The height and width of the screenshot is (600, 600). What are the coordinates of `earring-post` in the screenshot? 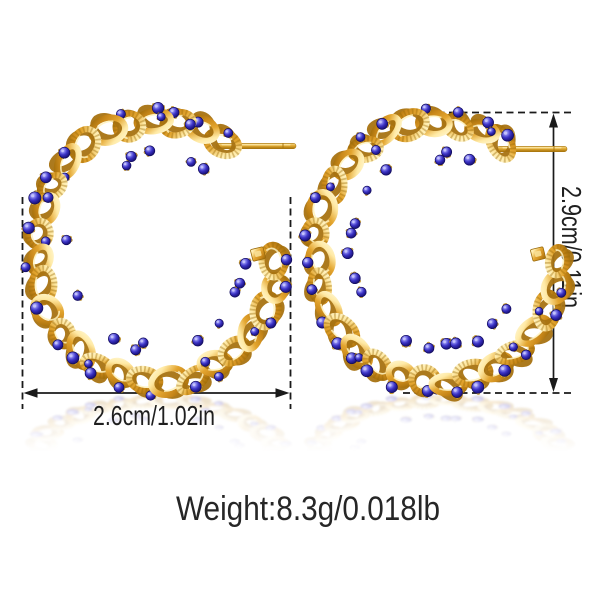 It's located at (256, 146).